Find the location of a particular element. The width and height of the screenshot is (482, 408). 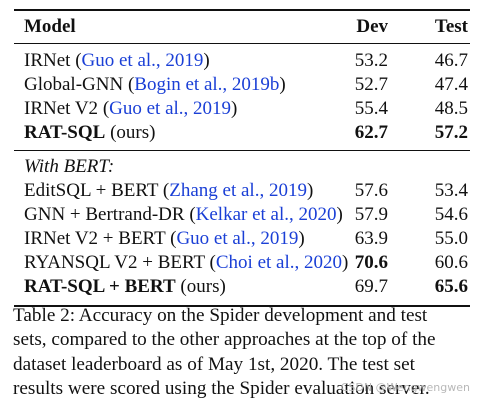

test-score: 46.7 is located at coordinates (451, 60).